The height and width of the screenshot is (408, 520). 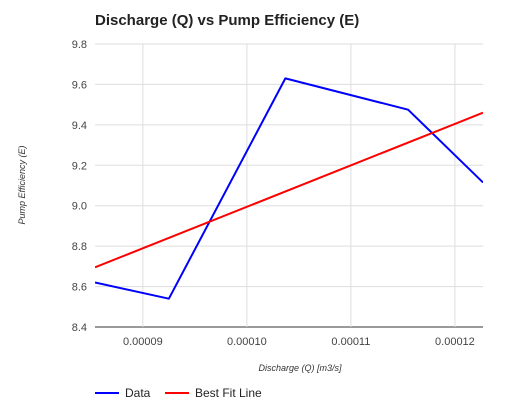 I want to click on y-tick-label: 9.0, so click(x=79, y=207).